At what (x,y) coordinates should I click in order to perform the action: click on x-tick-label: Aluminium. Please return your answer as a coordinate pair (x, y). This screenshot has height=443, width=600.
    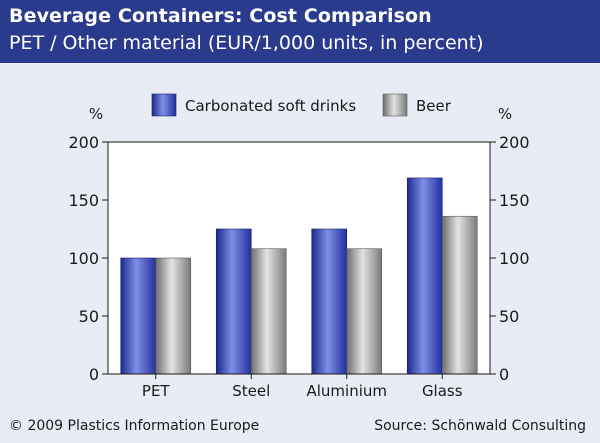
    Looking at the image, I should click on (346, 391).